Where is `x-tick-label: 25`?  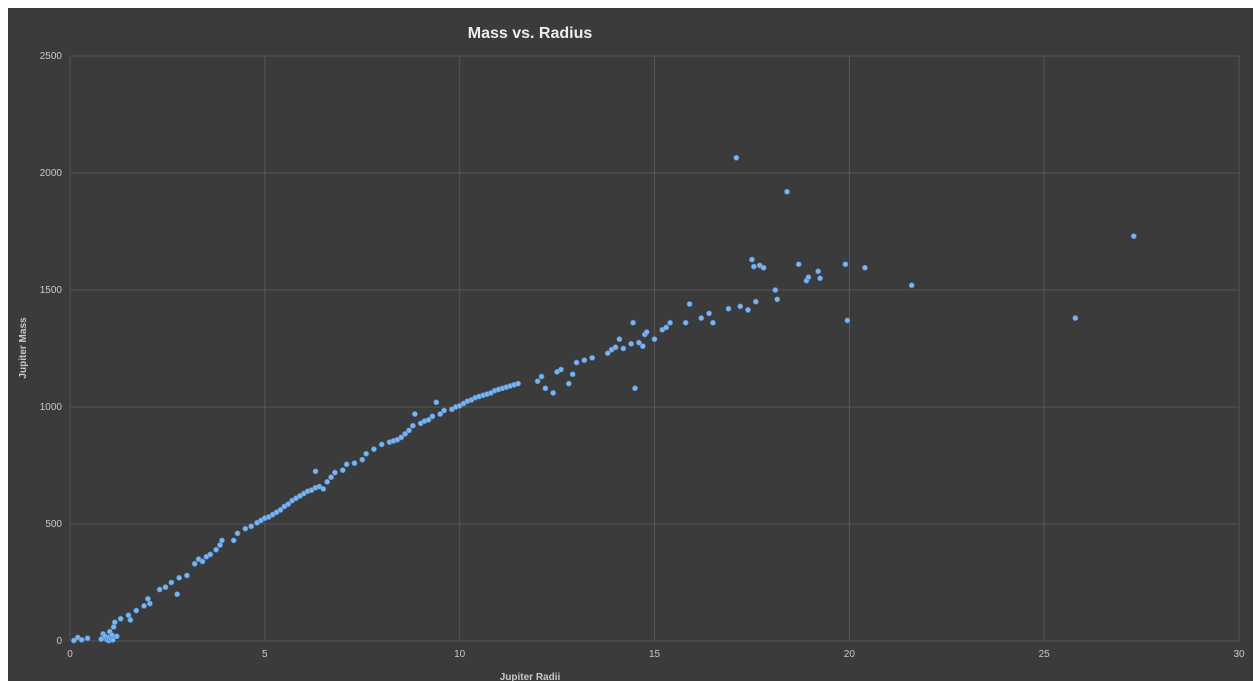
x-tick-label: 25 is located at coordinates (1045, 654).